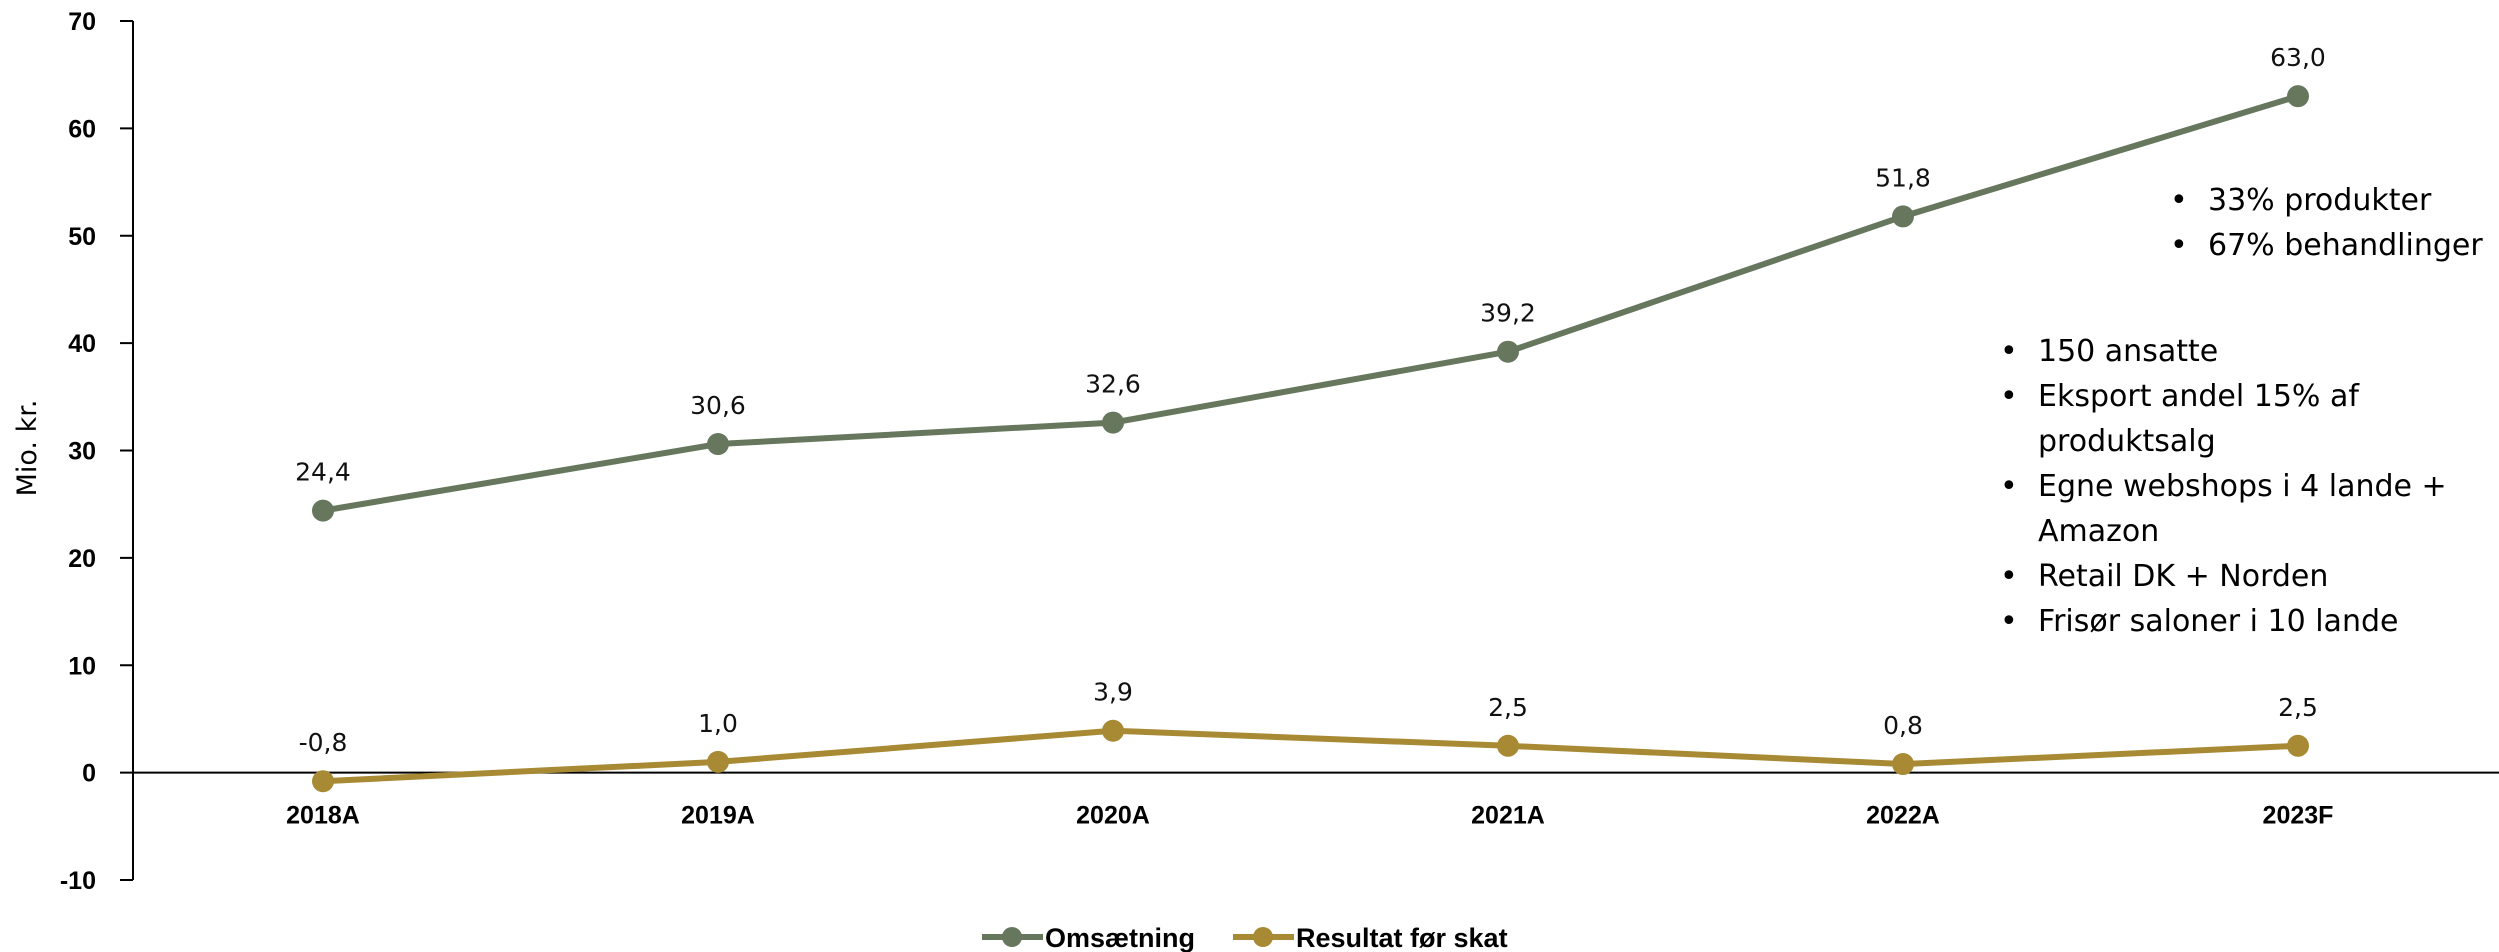  I want to click on y-tick-label: 60, so click(82, 129).